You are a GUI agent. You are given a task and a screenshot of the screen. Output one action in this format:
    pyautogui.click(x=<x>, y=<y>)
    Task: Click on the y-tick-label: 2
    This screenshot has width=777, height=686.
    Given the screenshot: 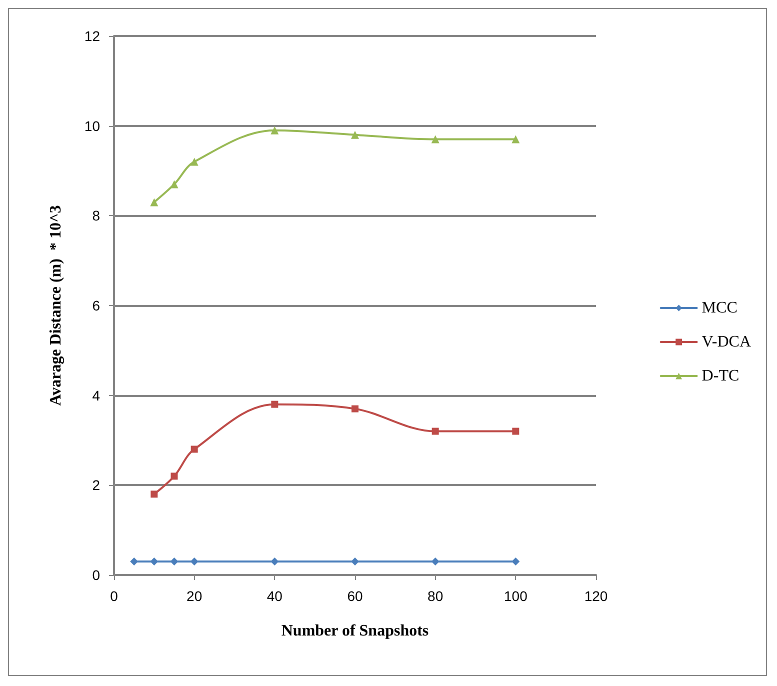 What is the action you would take?
    pyautogui.click(x=96, y=485)
    